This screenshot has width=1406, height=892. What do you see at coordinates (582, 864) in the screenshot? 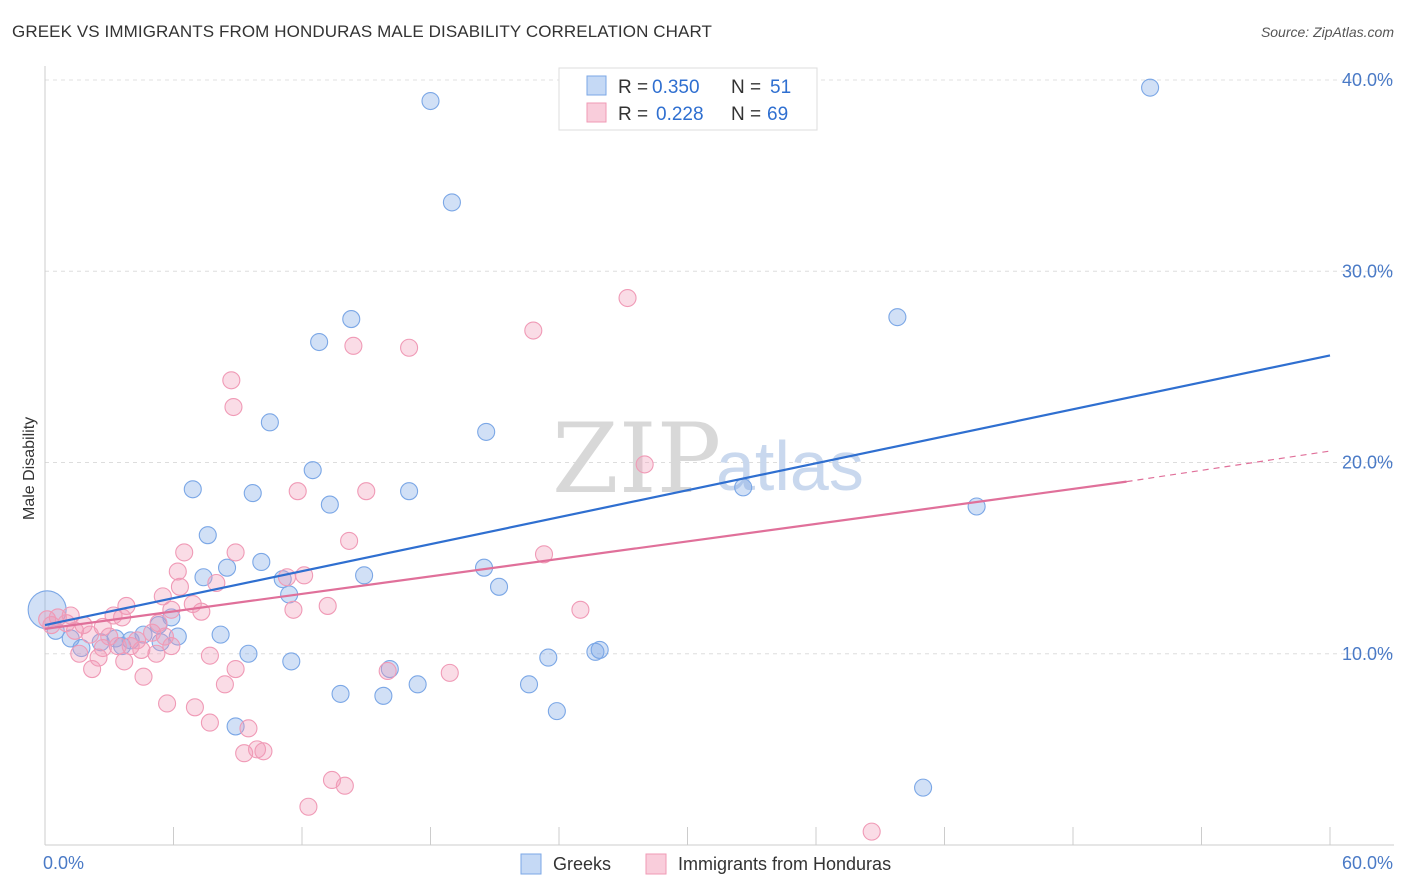
I see `bottom-legend-label-greeks: Greeks` at bounding box center [582, 864].